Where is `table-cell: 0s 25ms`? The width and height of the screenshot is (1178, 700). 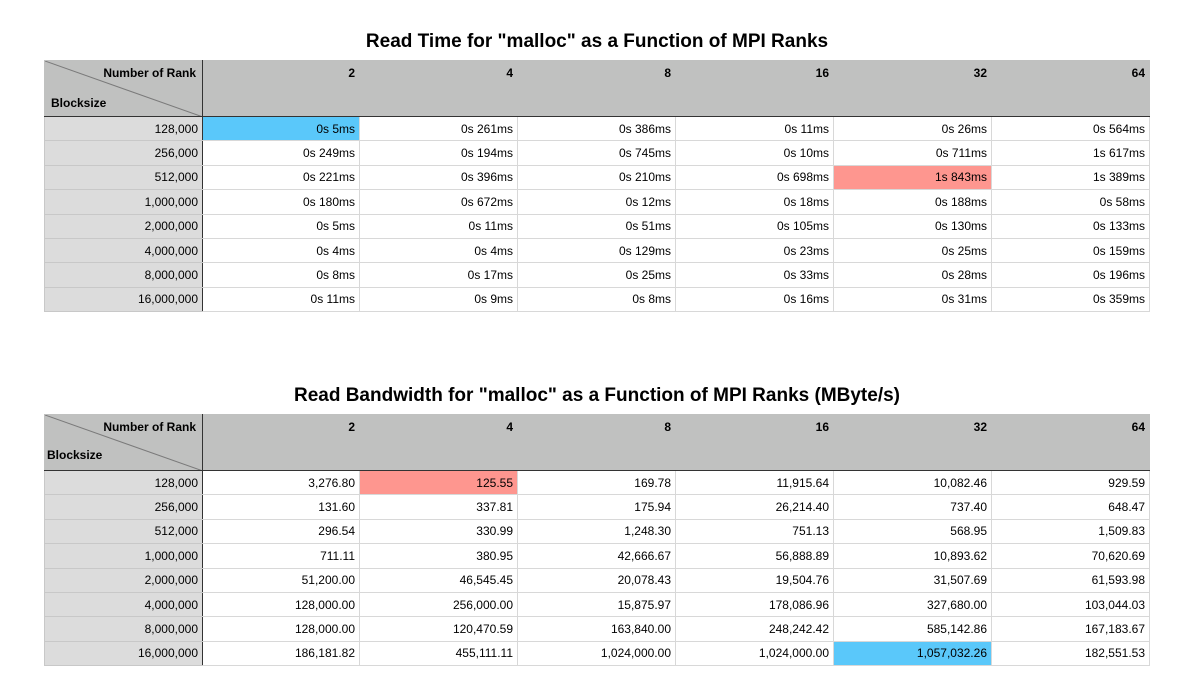 table-cell: 0s 25ms is located at coordinates (596, 275).